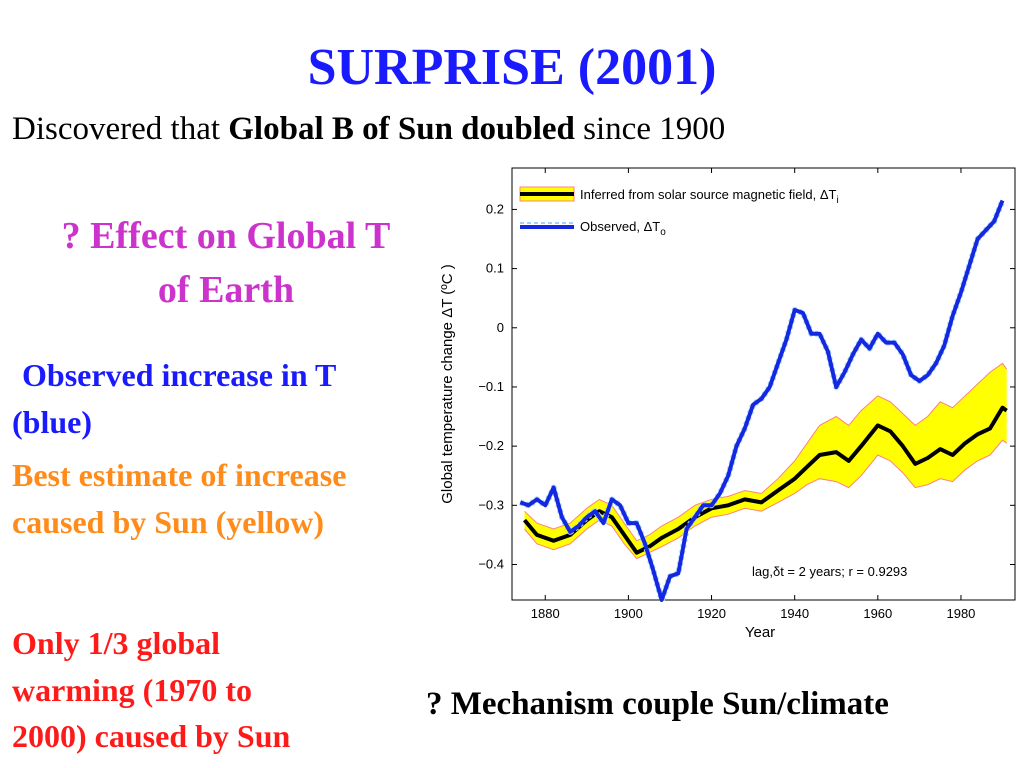  What do you see at coordinates (447, 384) in the screenshot?
I see `y-axis-label: Global temperature change ΔT (ºC )` at bounding box center [447, 384].